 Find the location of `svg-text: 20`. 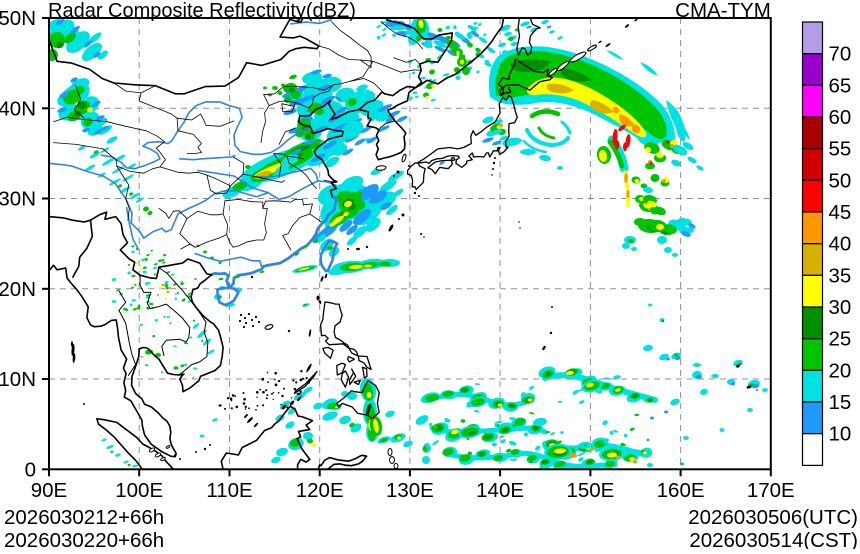

svg-text: 20 is located at coordinates (840, 370).